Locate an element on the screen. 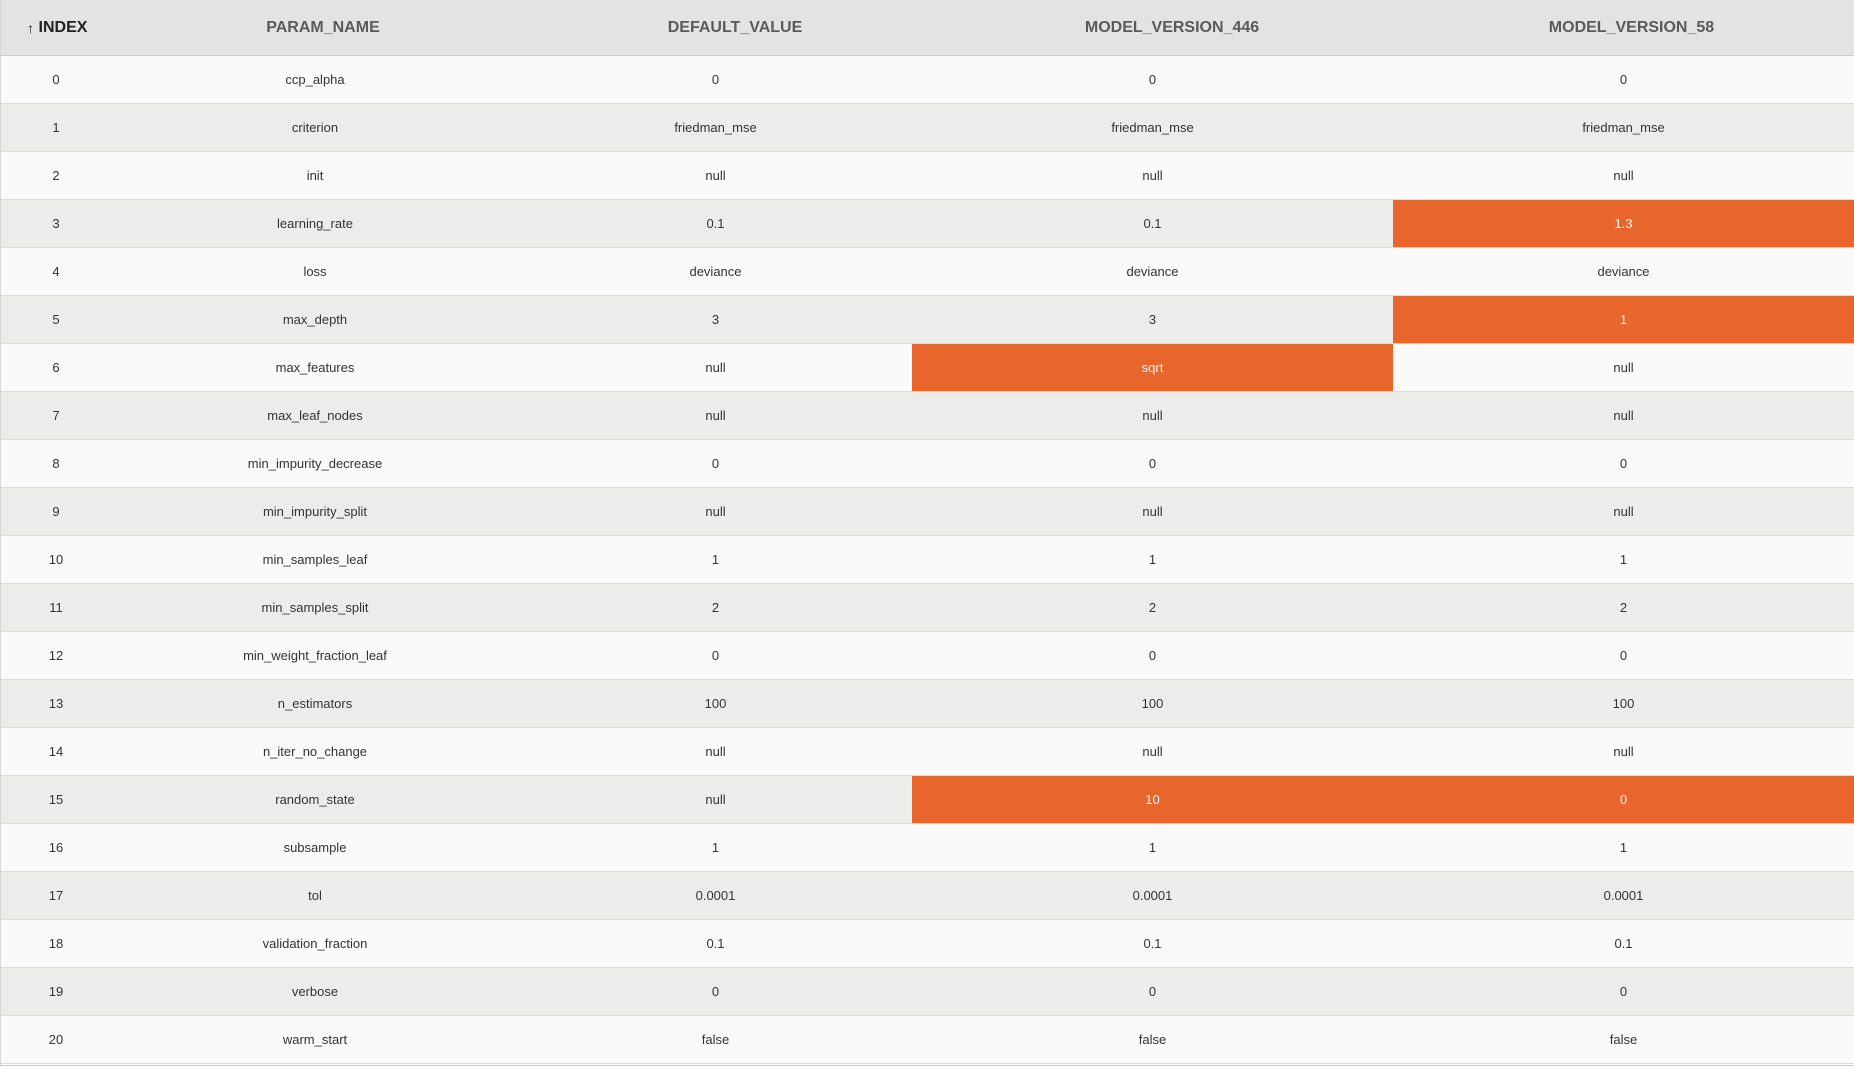 This screenshot has width=1854, height=1069. cell-index: 20 is located at coordinates (56, 1039).